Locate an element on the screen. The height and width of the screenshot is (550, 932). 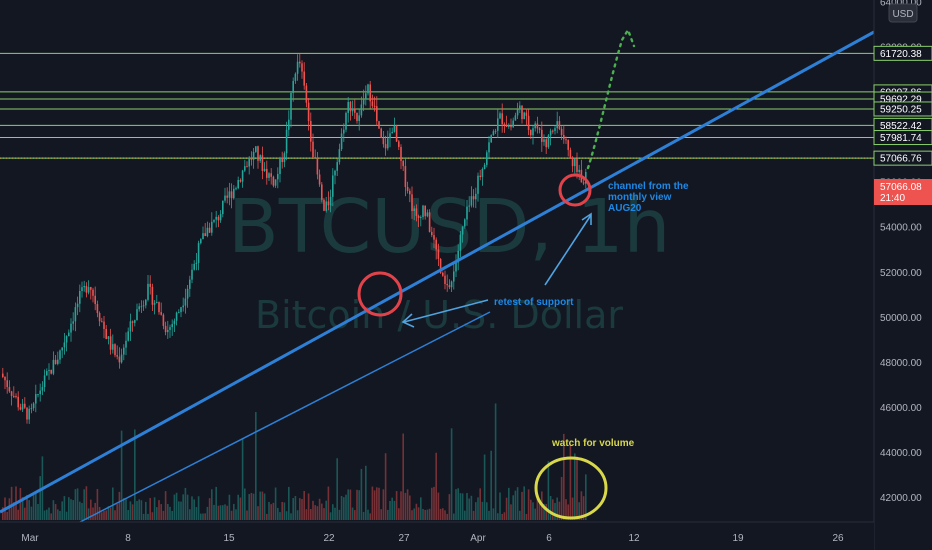
countdown-timer: 21:40 is located at coordinates (892, 198).